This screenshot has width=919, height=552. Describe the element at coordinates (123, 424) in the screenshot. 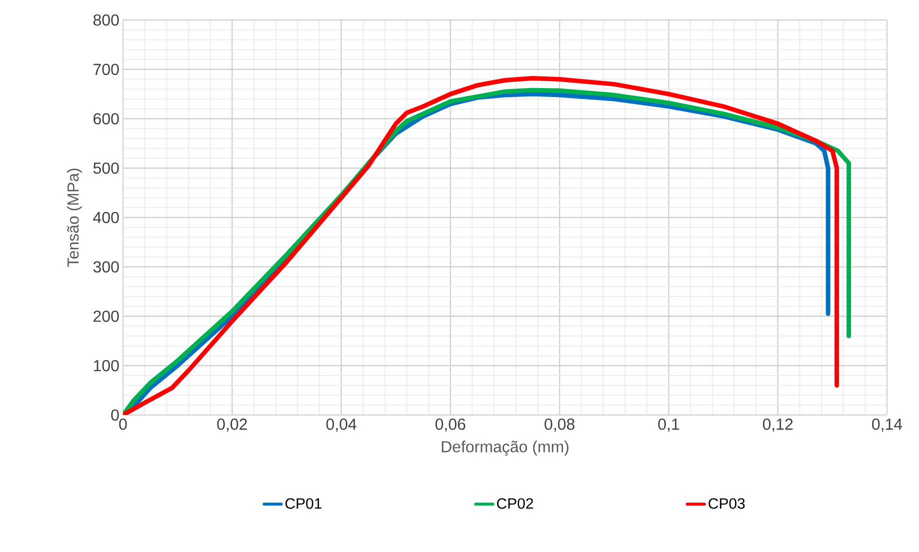

I see `x-tick-label: 0` at that location.